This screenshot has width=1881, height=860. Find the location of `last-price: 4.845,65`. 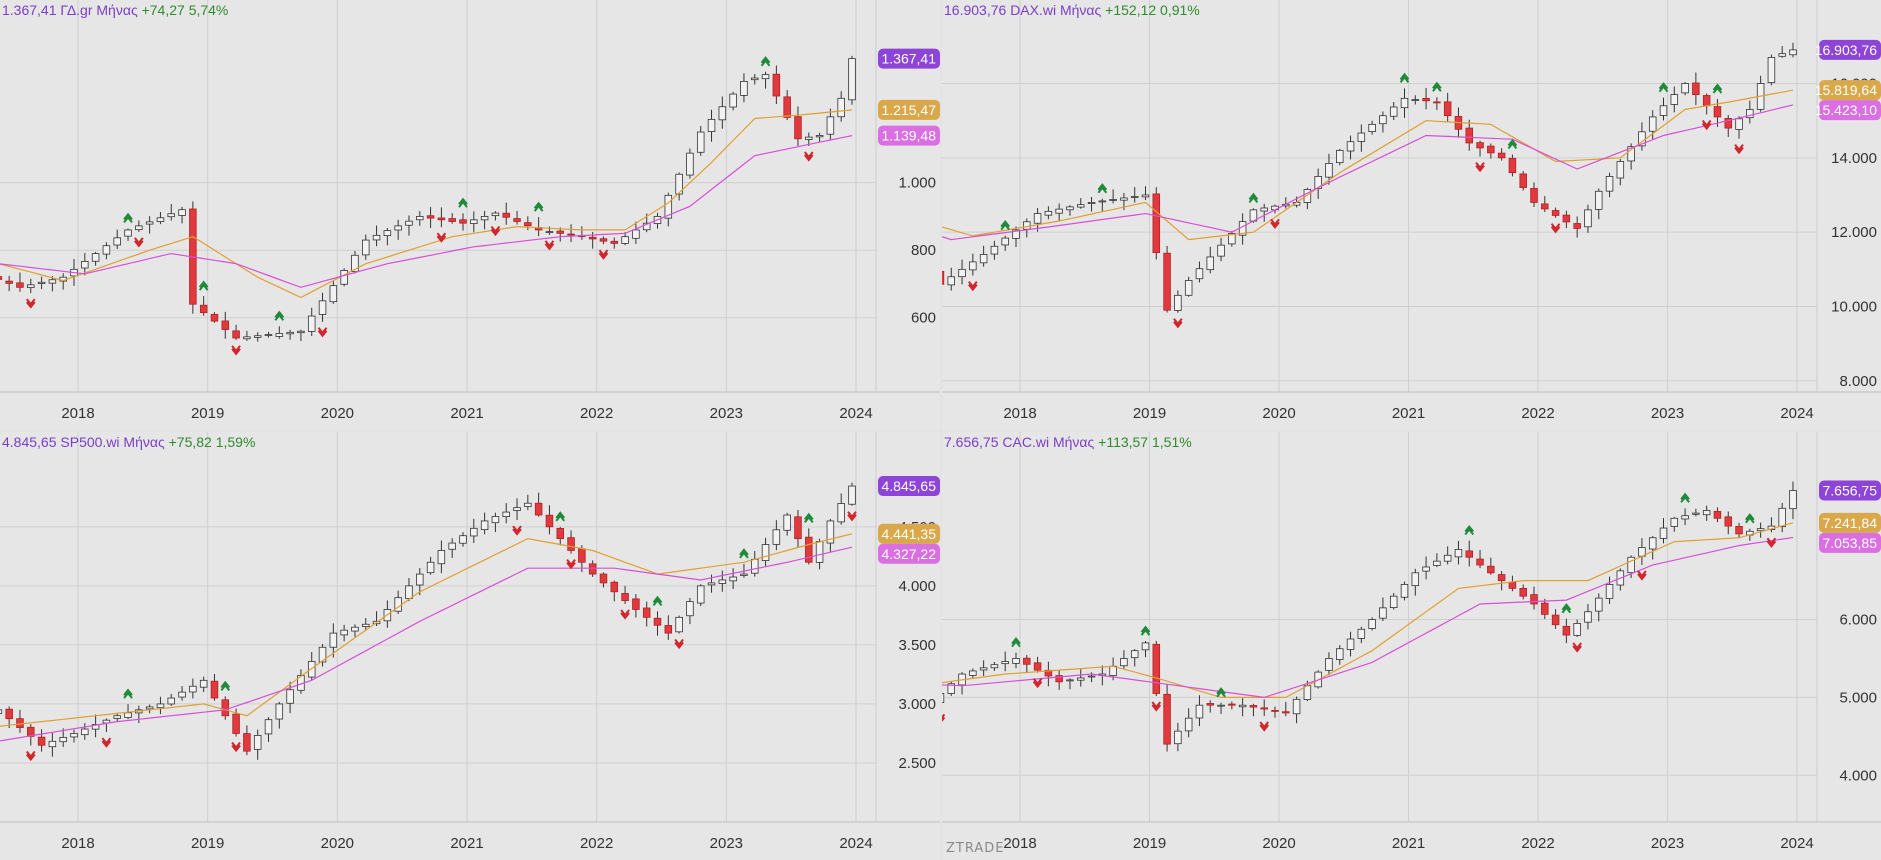

last-price: 4.845,65 is located at coordinates (29, 442).